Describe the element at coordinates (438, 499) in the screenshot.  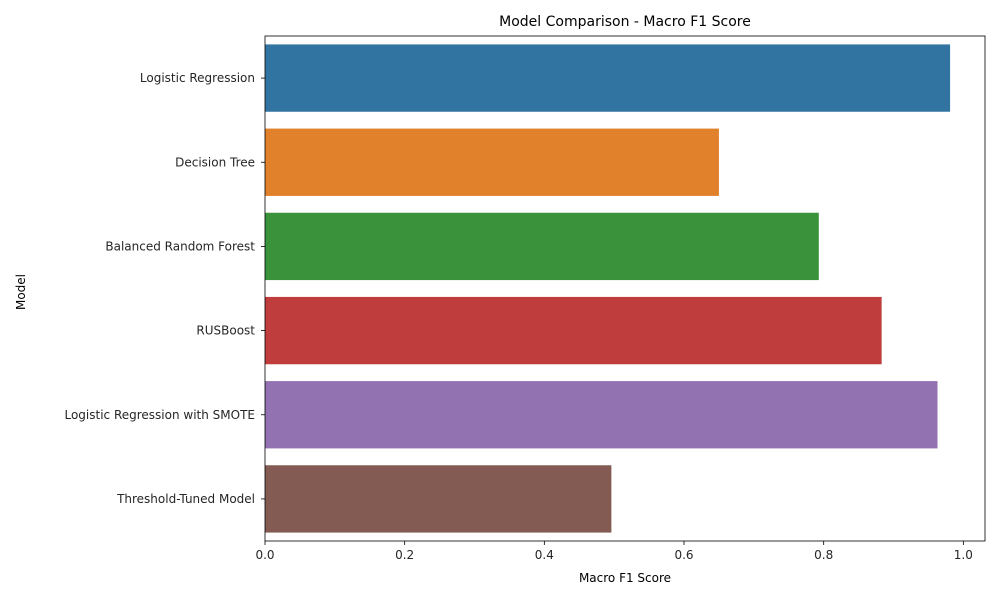
I see `bar-threshold-tuned-model` at that location.